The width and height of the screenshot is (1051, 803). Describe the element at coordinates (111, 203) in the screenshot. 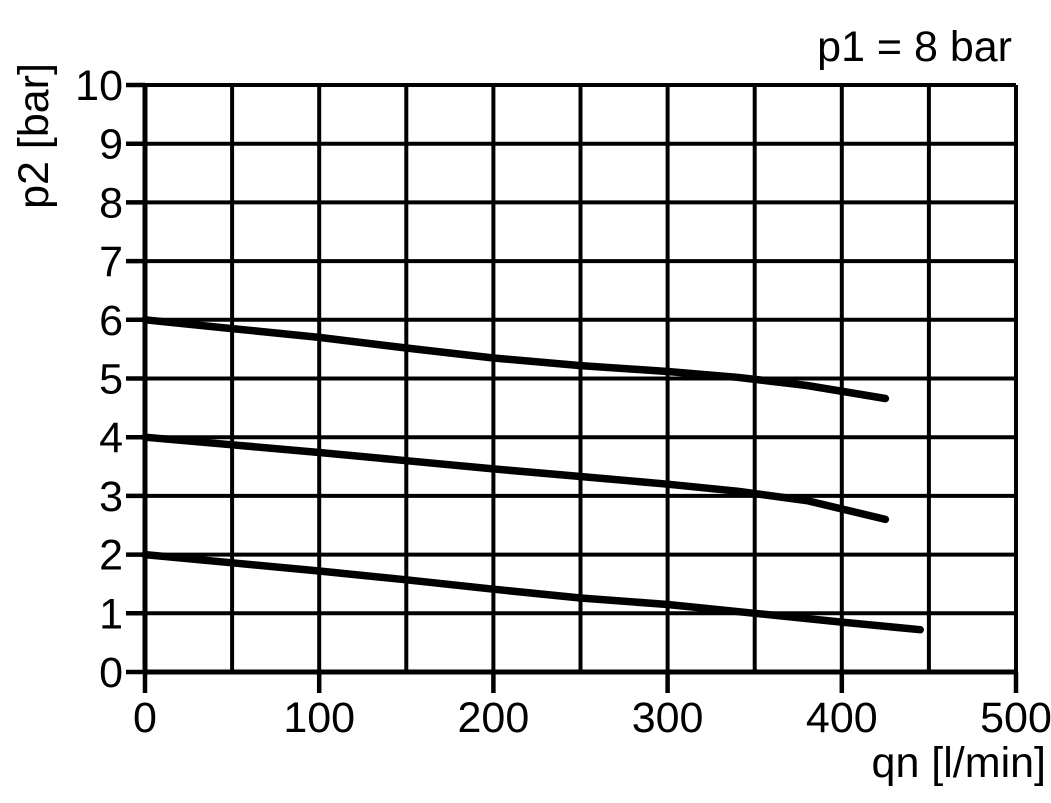

I see `y-tick-label: 8` at that location.